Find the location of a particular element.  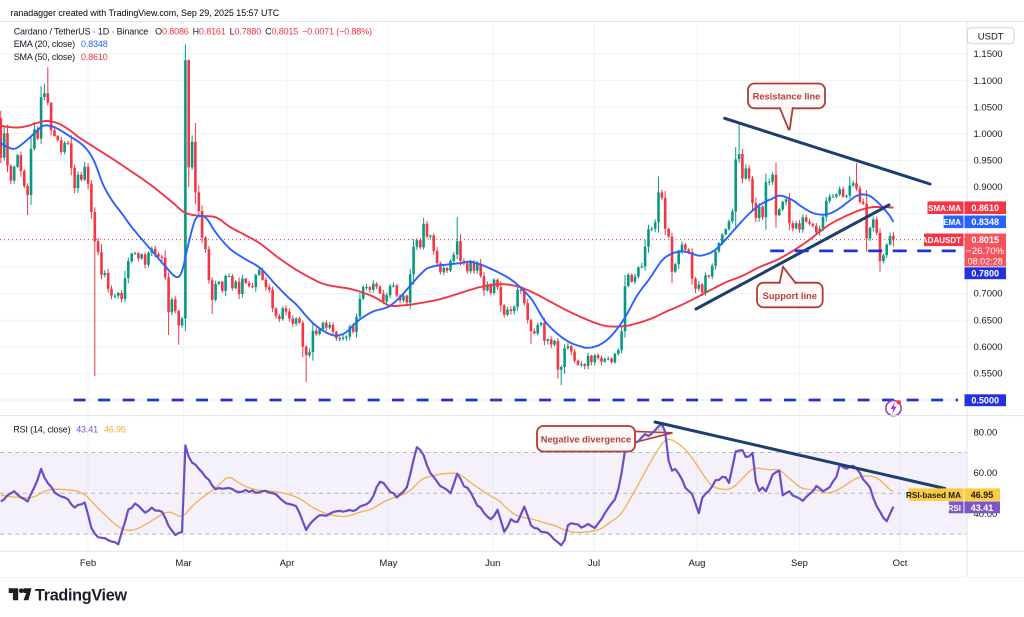

svg-text: Negative divergence is located at coordinates (586, 439).